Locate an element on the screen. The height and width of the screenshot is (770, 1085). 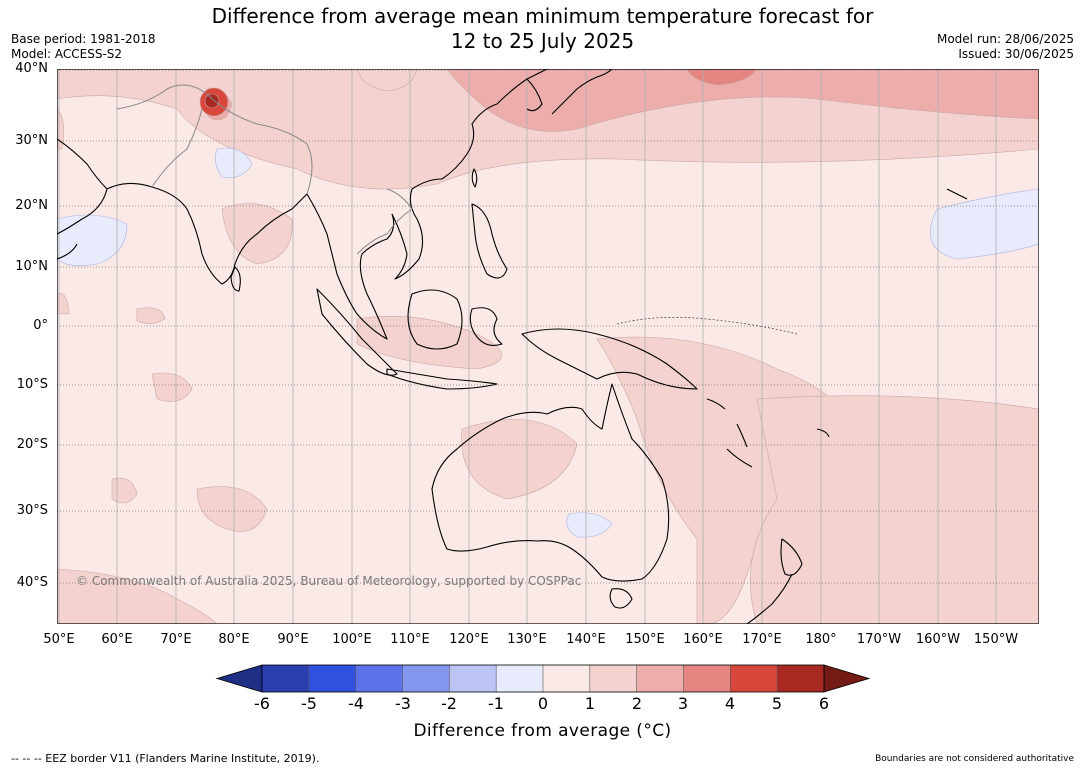
colorbar-tick: -3 is located at coordinates (403, 703).